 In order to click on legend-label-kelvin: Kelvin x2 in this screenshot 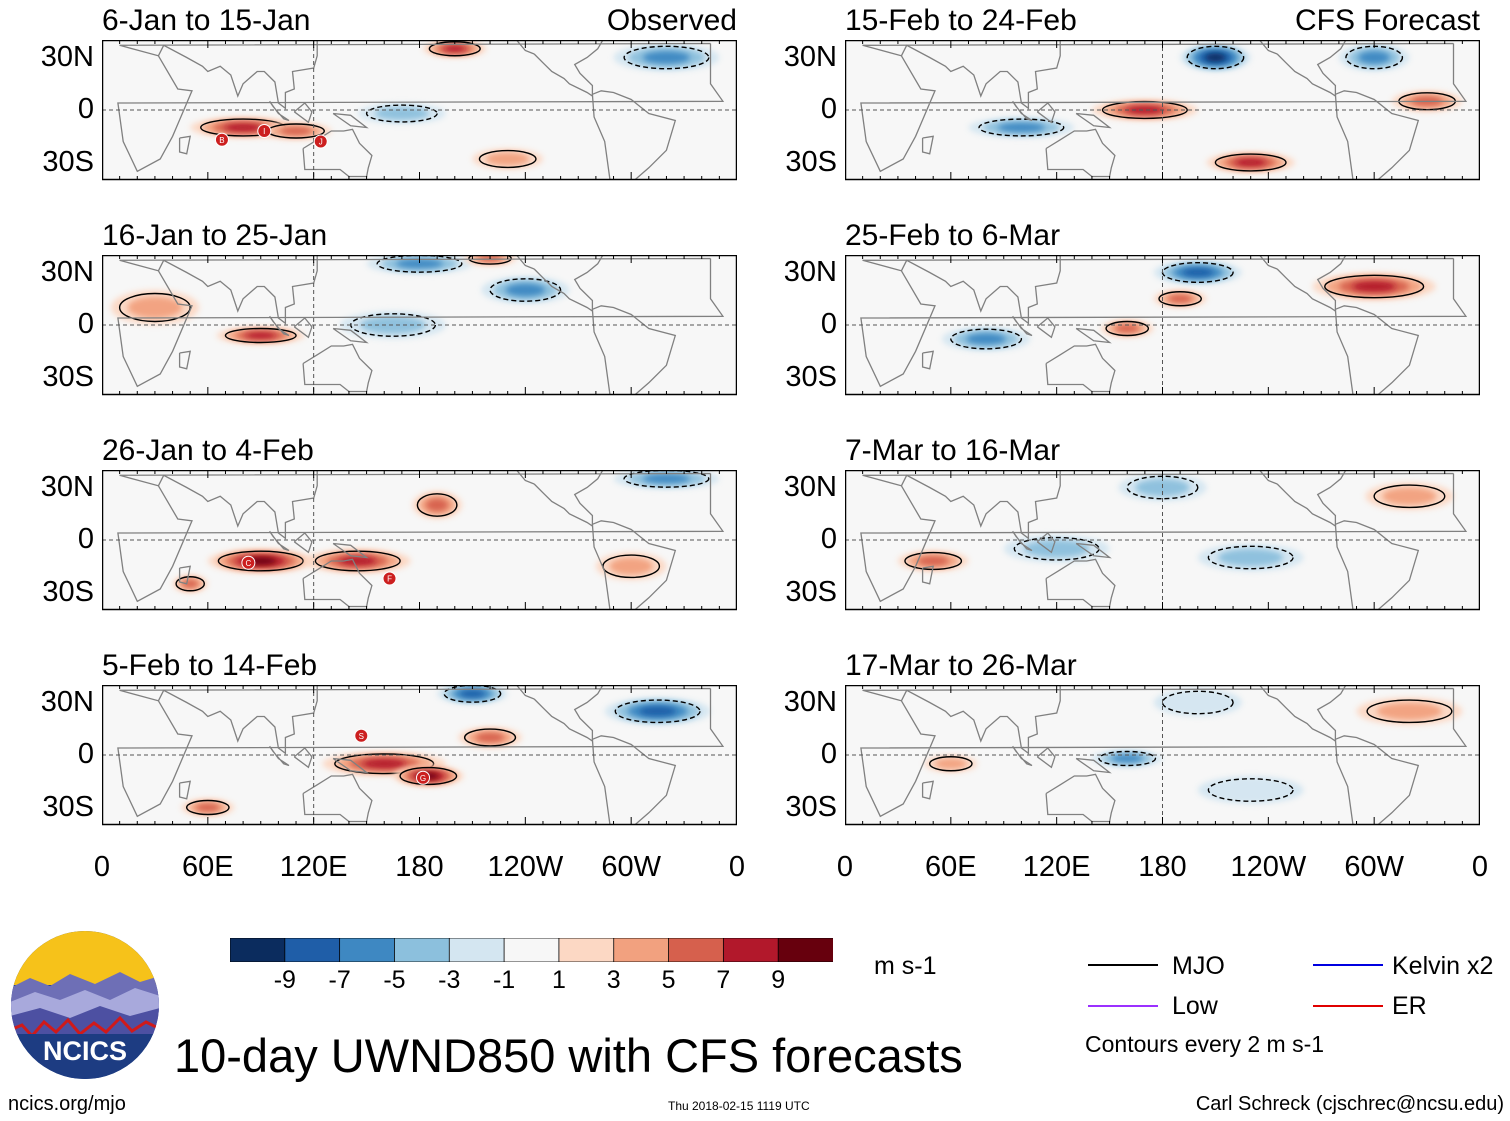, I will do `click(1443, 966)`.